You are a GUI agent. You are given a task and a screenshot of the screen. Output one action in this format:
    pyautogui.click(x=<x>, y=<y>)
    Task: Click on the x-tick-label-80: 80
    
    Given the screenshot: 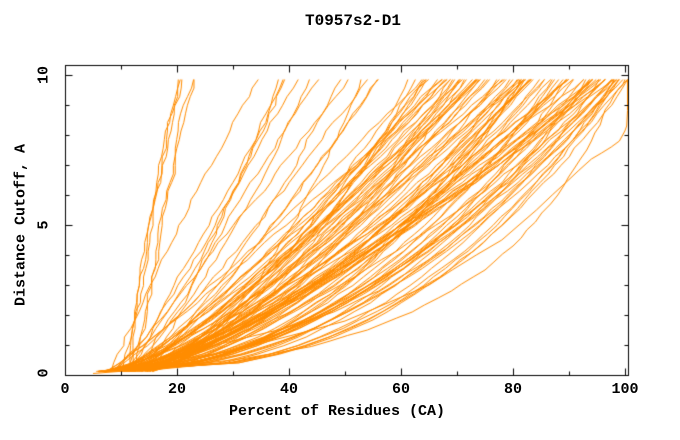 What is the action you would take?
    pyautogui.click(x=513, y=389)
    